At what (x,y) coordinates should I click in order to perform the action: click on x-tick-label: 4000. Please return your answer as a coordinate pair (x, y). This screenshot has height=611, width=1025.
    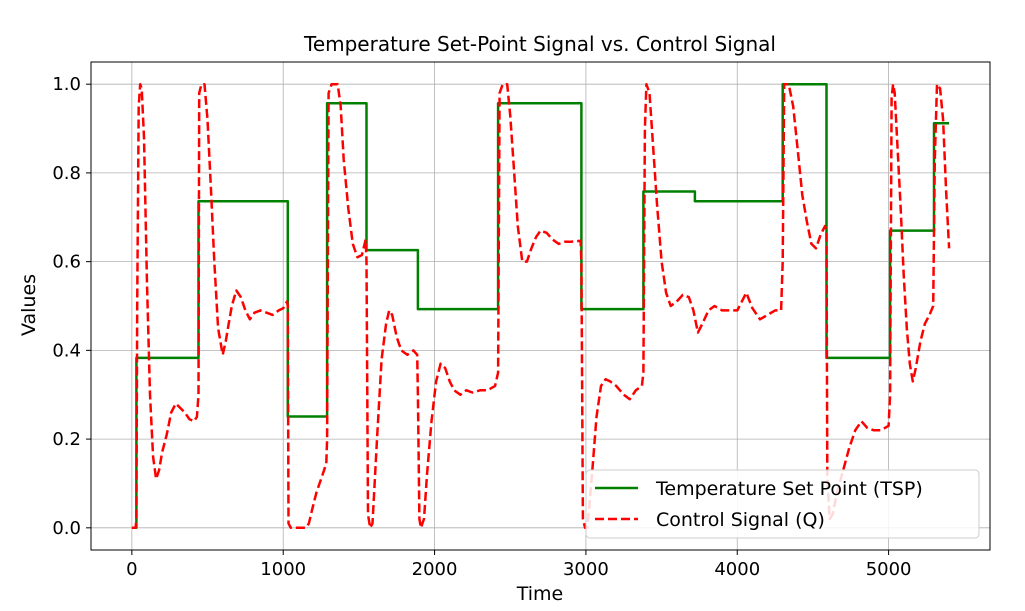
    Looking at the image, I should click on (737, 569).